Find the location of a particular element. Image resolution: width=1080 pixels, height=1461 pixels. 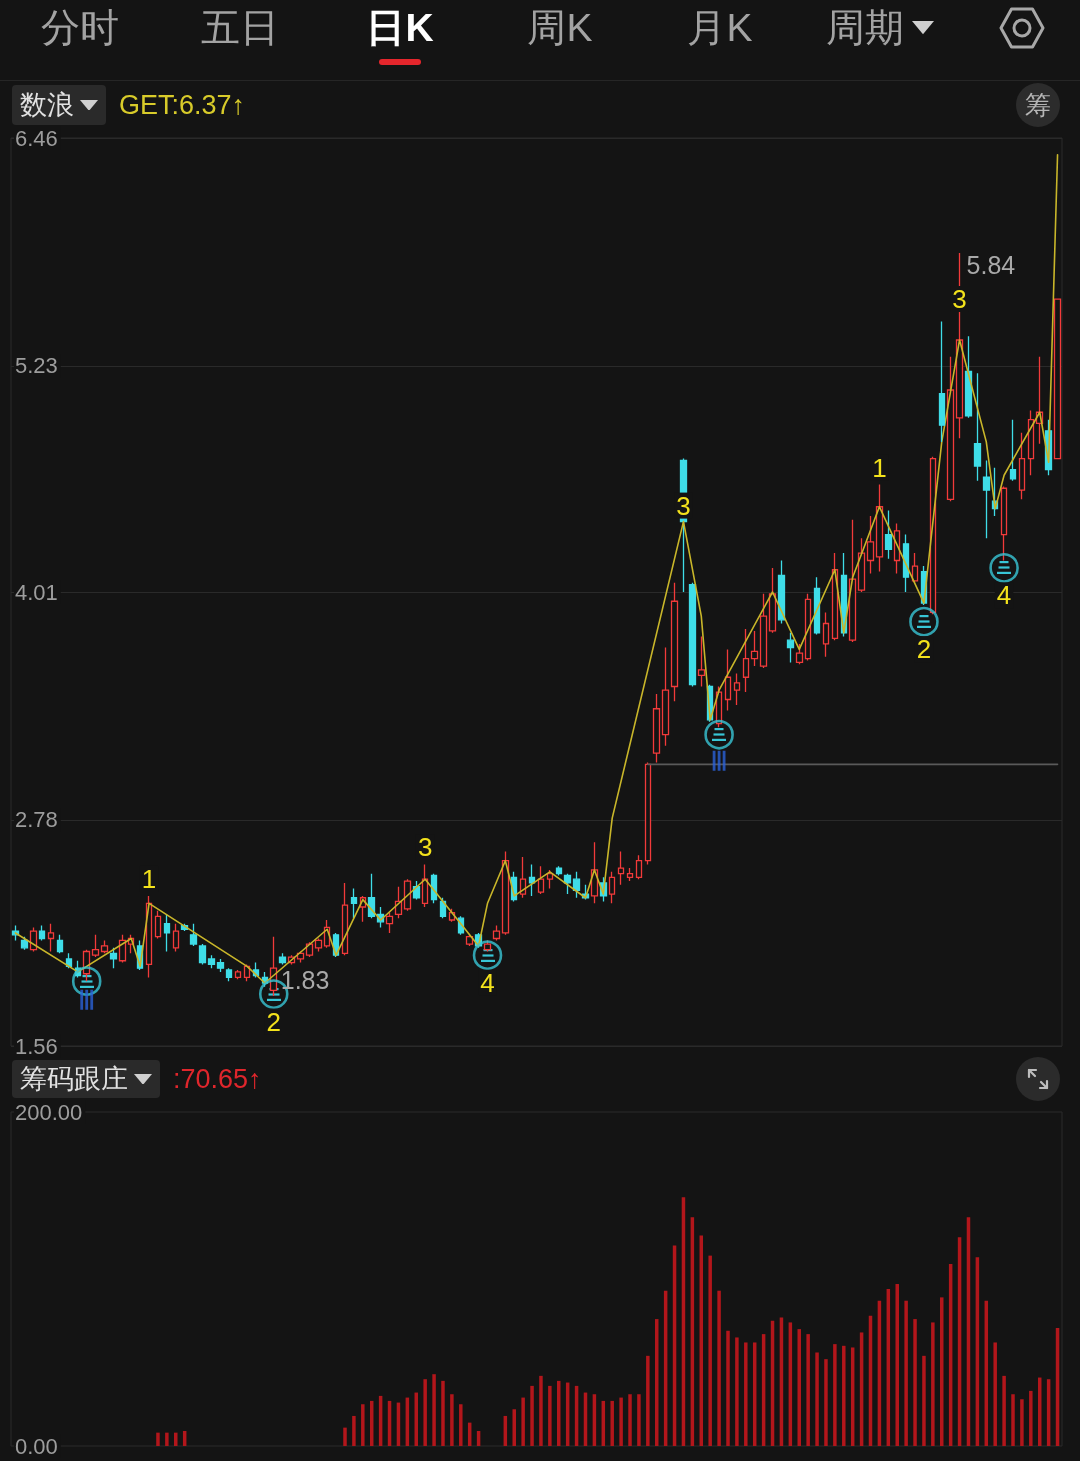

annotation: 5.84 is located at coordinates (991, 264).